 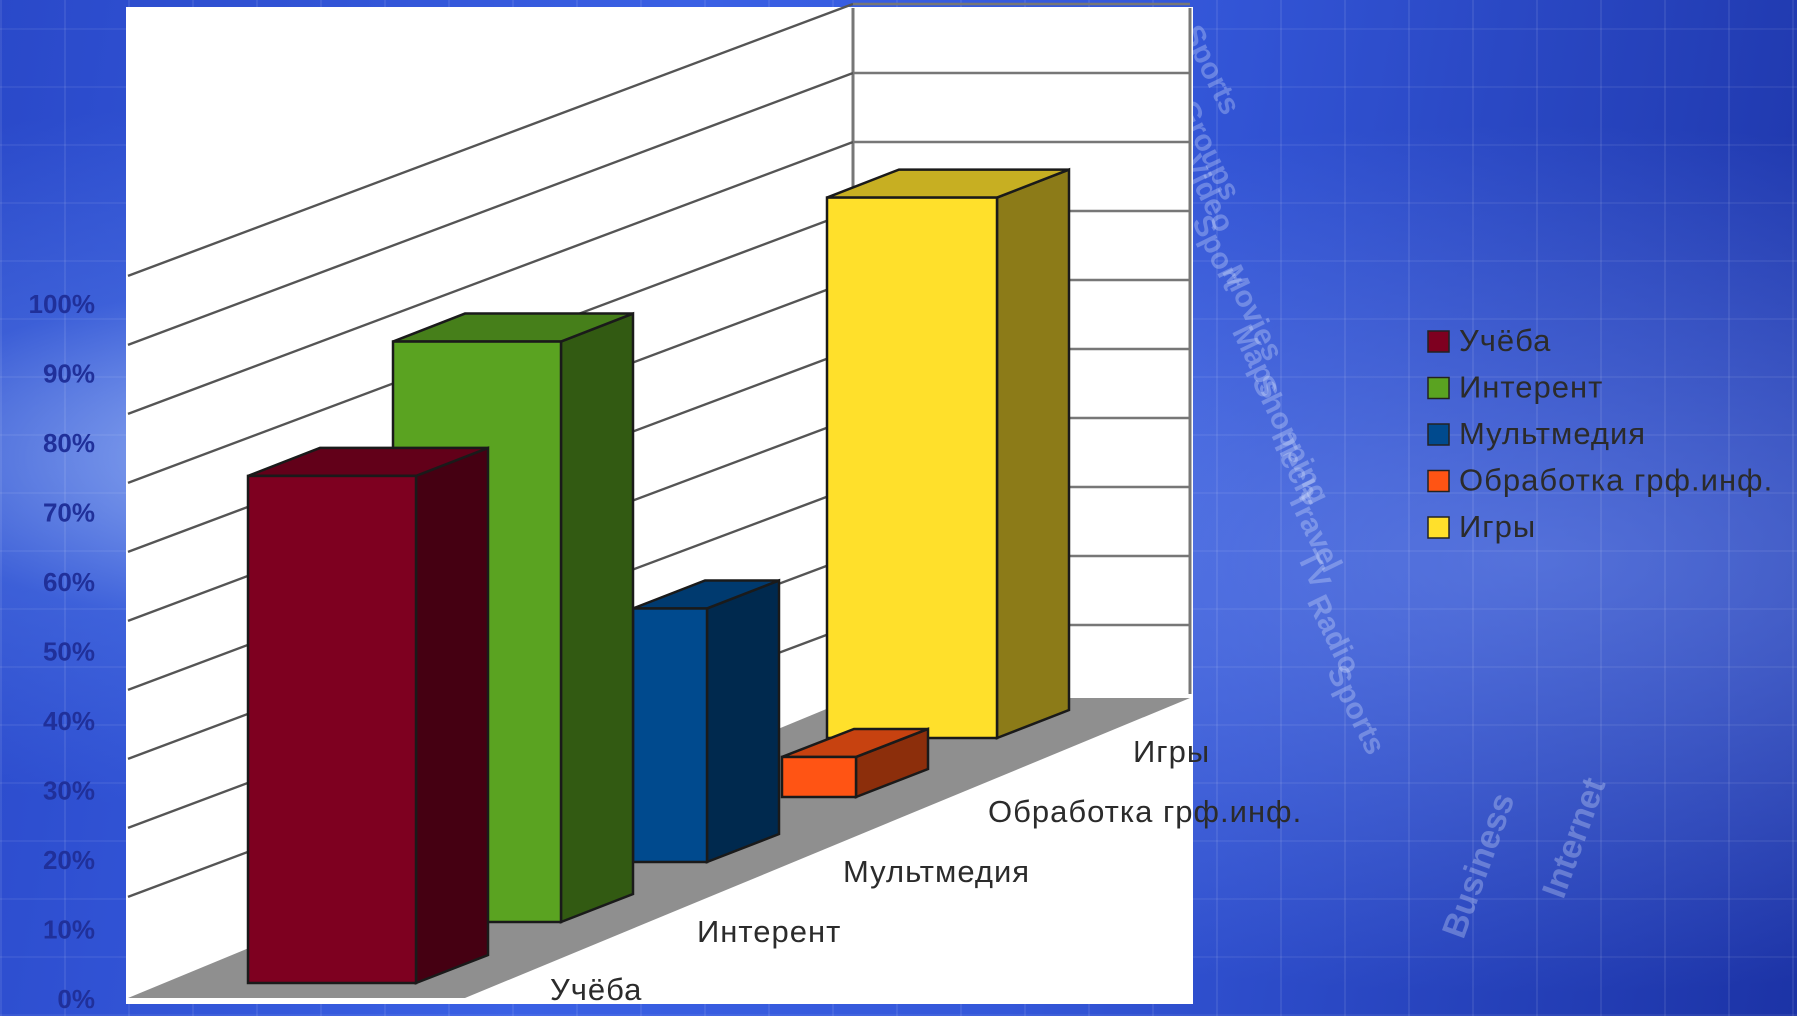 What do you see at coordinates (69, 930) in the screenshot?
I see `y-tick-label: 10%` at bounding box center [69, 930].